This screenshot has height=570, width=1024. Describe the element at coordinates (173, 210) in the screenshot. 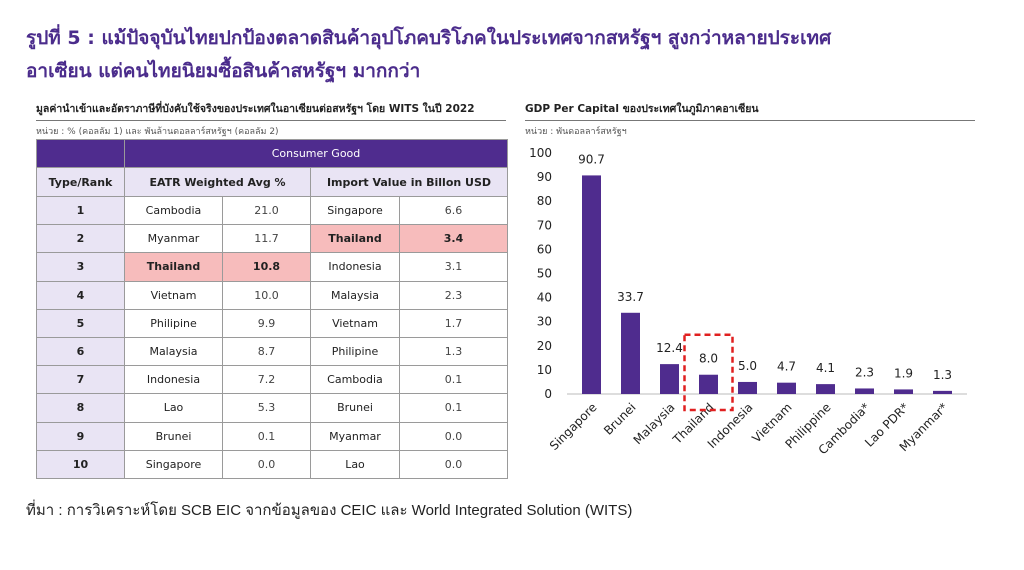

I see `eatr-country-cell: Cambodia` at that location.